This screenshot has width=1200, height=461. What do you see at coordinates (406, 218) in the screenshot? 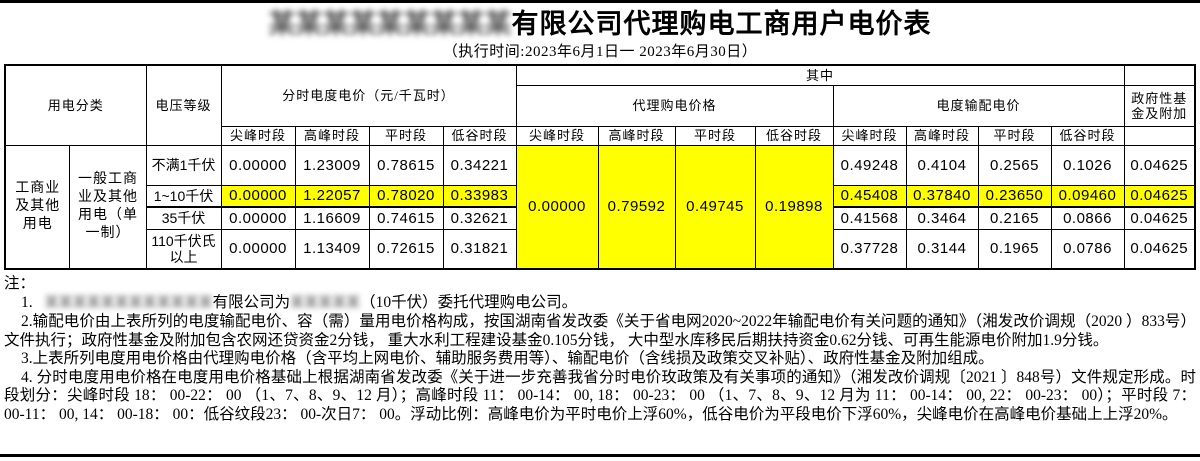
I see `tou-value: 0.74615` at bounding box center [406, 218].